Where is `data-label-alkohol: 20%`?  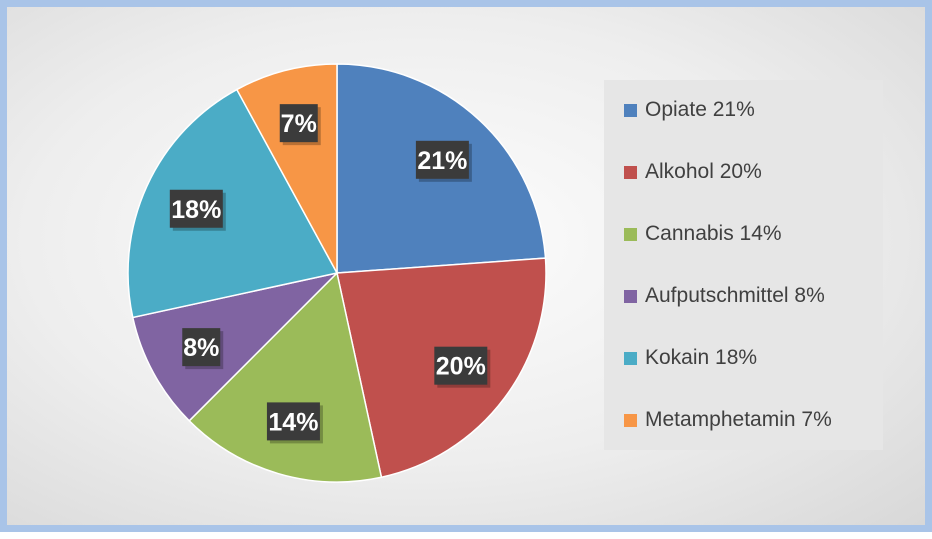 data-label-alkohol: 20% is located at coordinates (462, 367).